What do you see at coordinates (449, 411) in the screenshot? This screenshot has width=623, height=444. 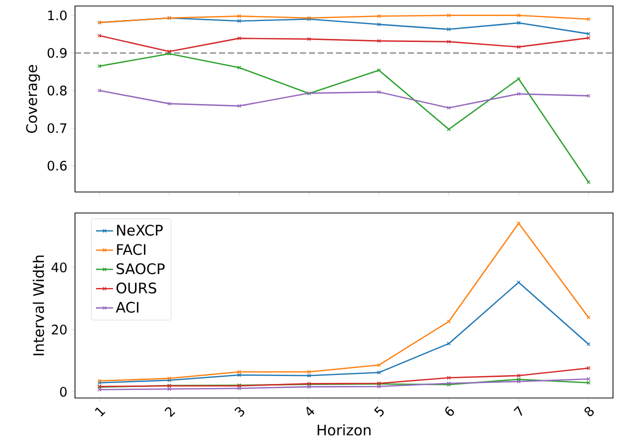 I see `x-tick-label: 6` at bounding box center [449, 411].